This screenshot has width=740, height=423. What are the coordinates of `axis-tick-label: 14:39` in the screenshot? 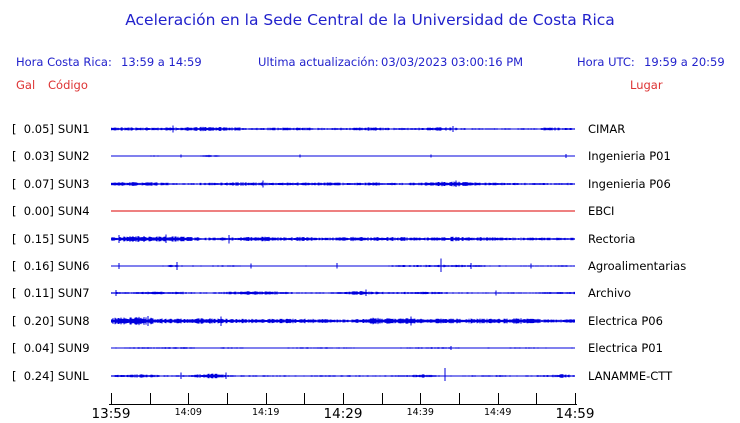 It's located at (420, 412).